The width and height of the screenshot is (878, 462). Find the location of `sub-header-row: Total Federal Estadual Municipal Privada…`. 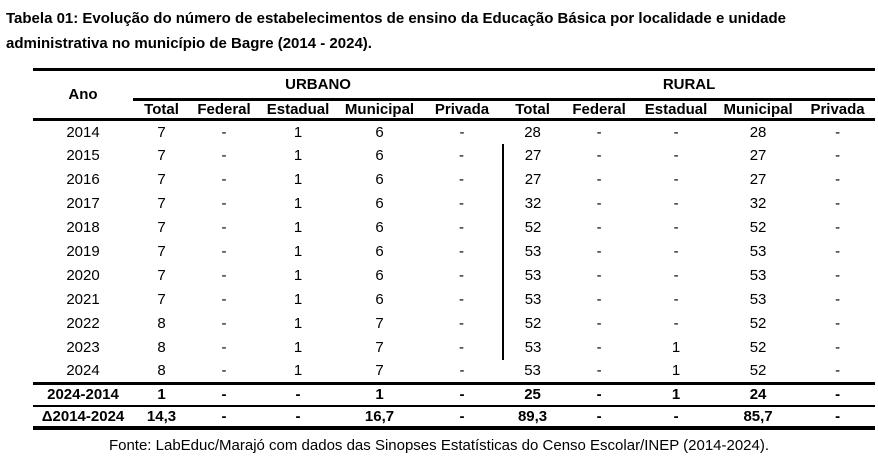

sub-header-row: Total Federal Estadual Municipal Privada… is located at coordinates (454, 110).